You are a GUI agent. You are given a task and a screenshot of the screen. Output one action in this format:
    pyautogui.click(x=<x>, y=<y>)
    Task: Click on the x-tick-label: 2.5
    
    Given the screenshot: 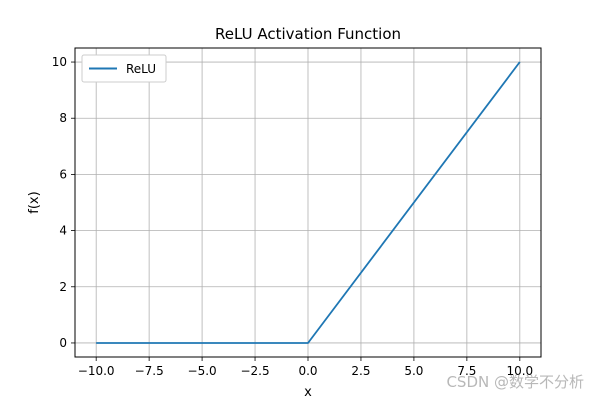 What is the action you would take?
    pyautogui.click(x=360, y=371)
    